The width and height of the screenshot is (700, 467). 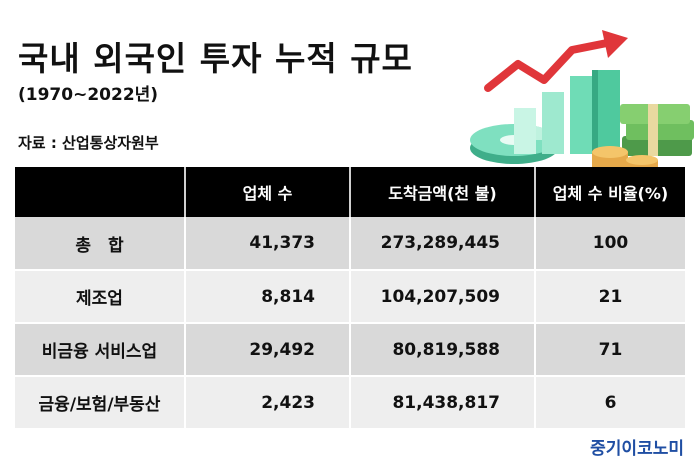 What do you see at coordinates (610, 244) in the screenshot?
I see `row-ratio: 100` at bounding box center [610, 244].